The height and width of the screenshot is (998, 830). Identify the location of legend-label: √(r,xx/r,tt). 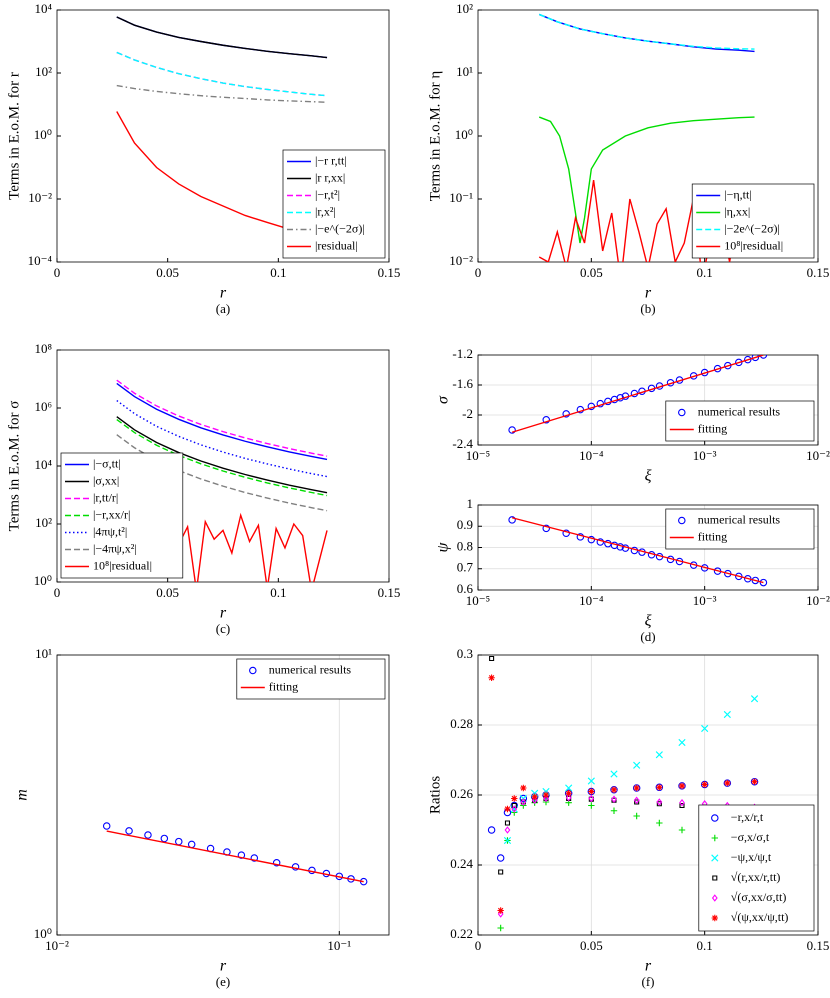
(756, 877).